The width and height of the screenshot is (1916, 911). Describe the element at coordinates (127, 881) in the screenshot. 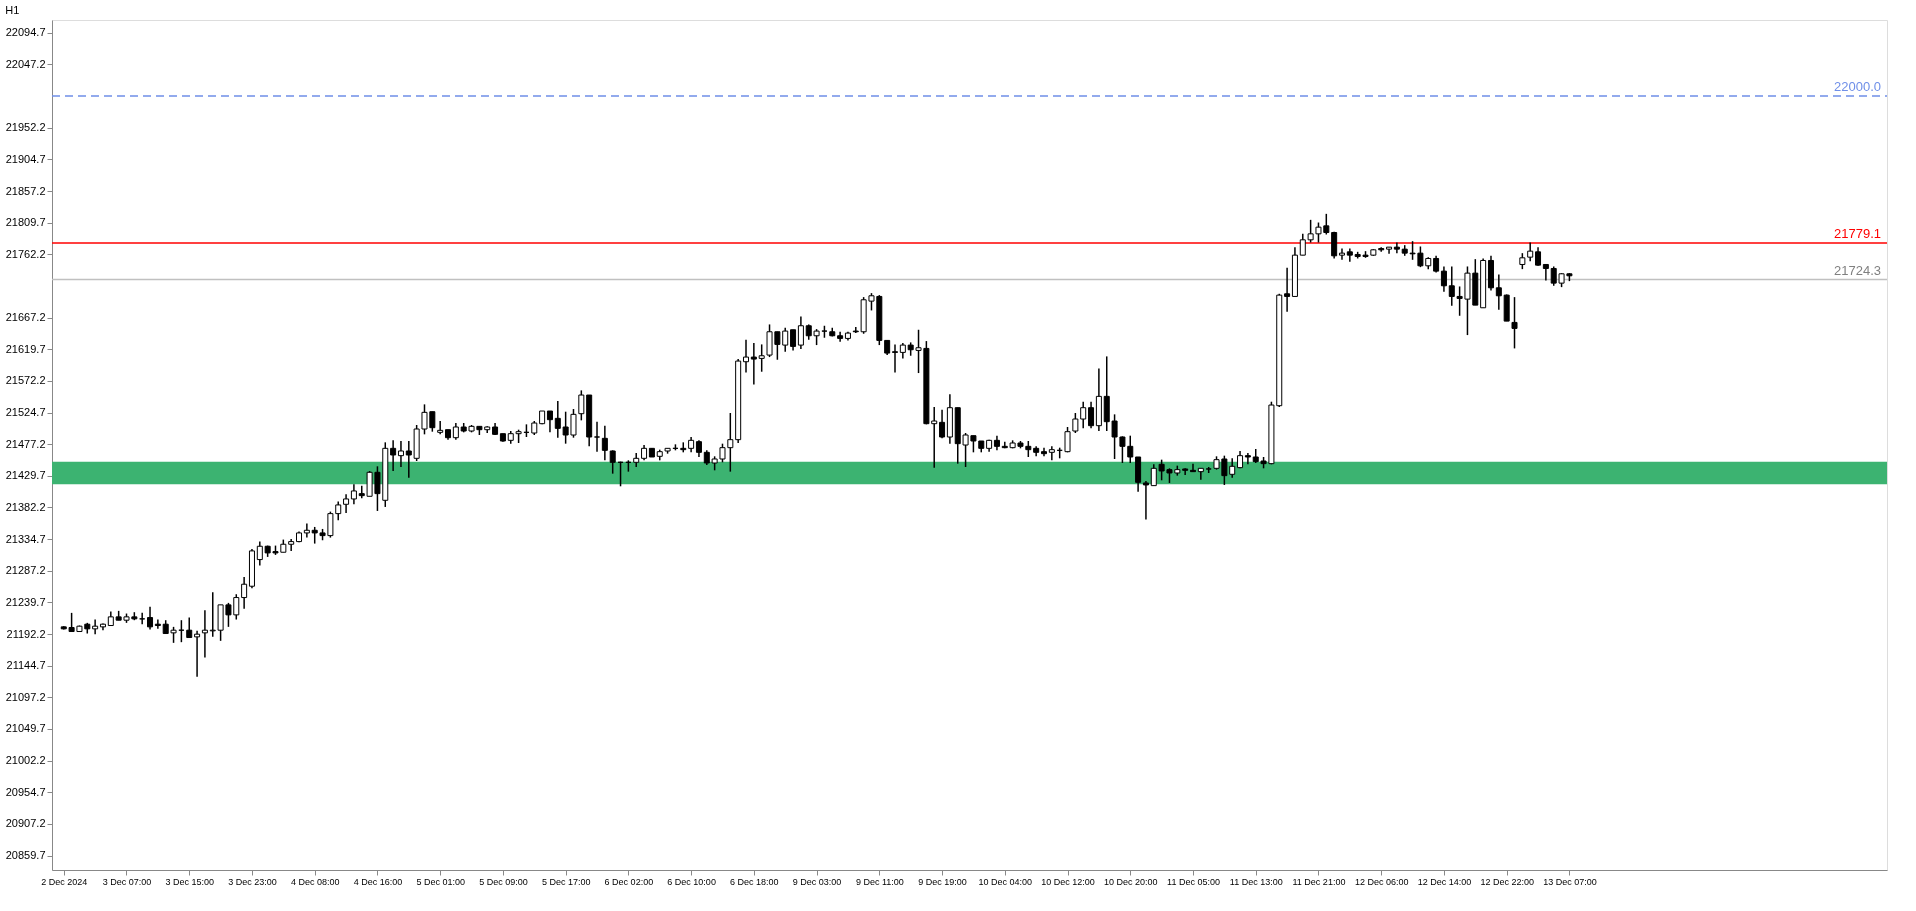

I see `x-tick-label: 3 Dec 07:00` at that location.